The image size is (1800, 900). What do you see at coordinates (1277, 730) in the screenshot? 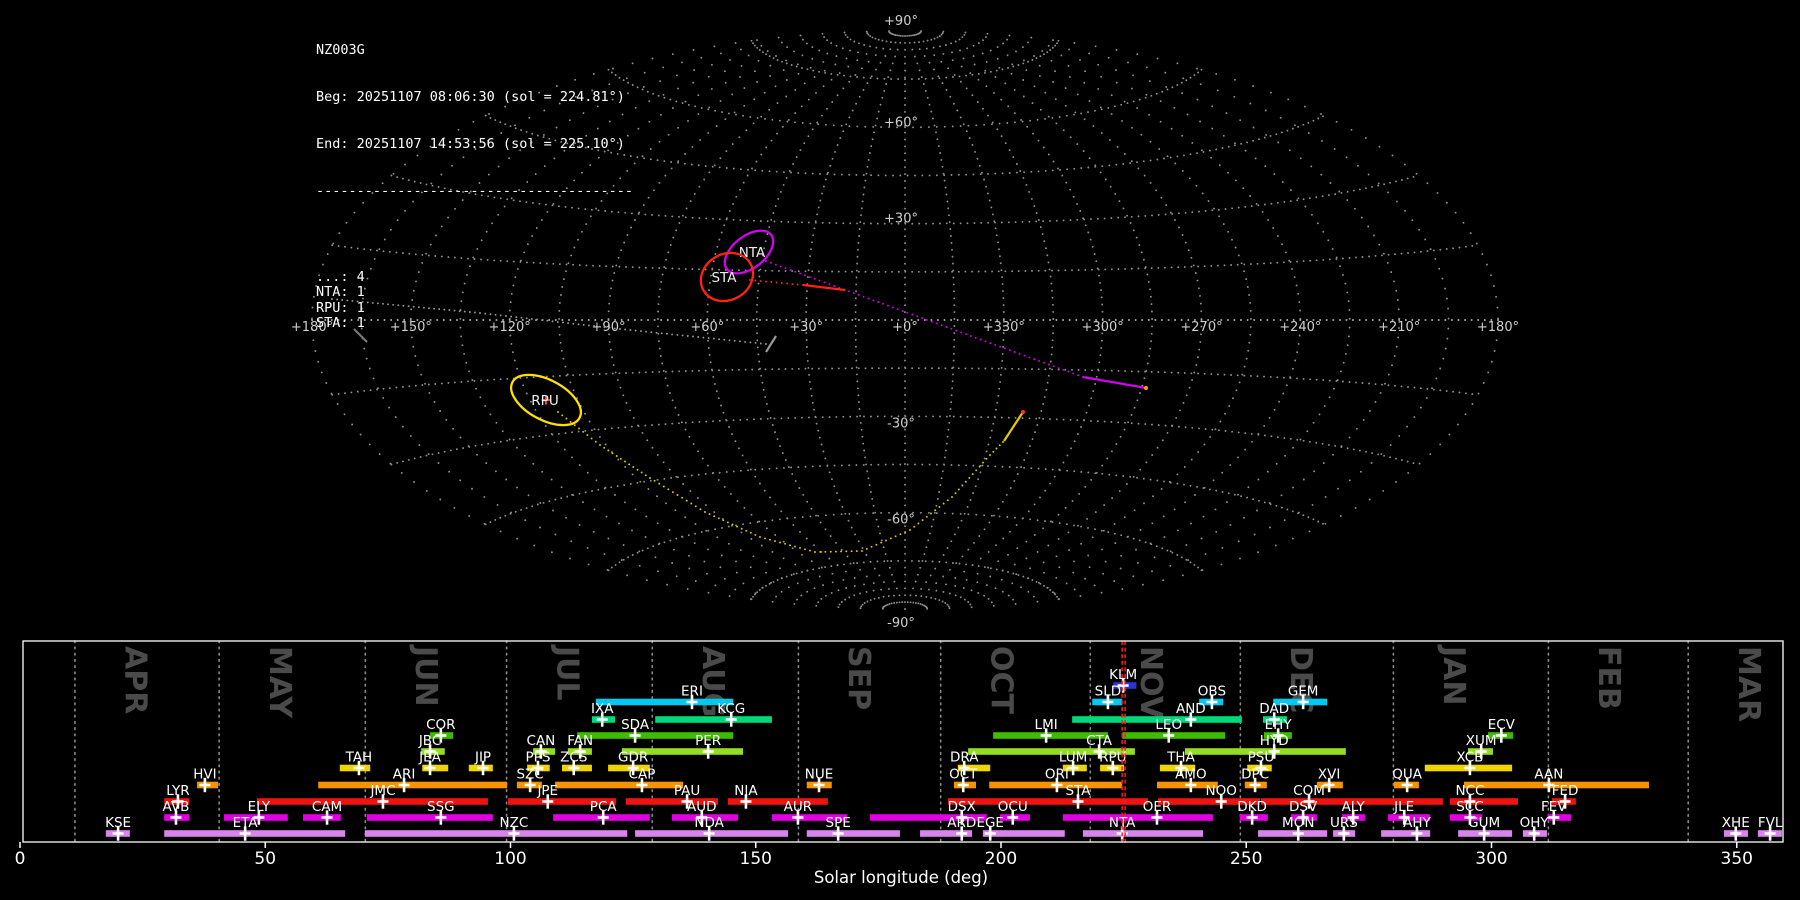
I see `shower-EHY-row3: EHY` at bounding box center [1277, 730].